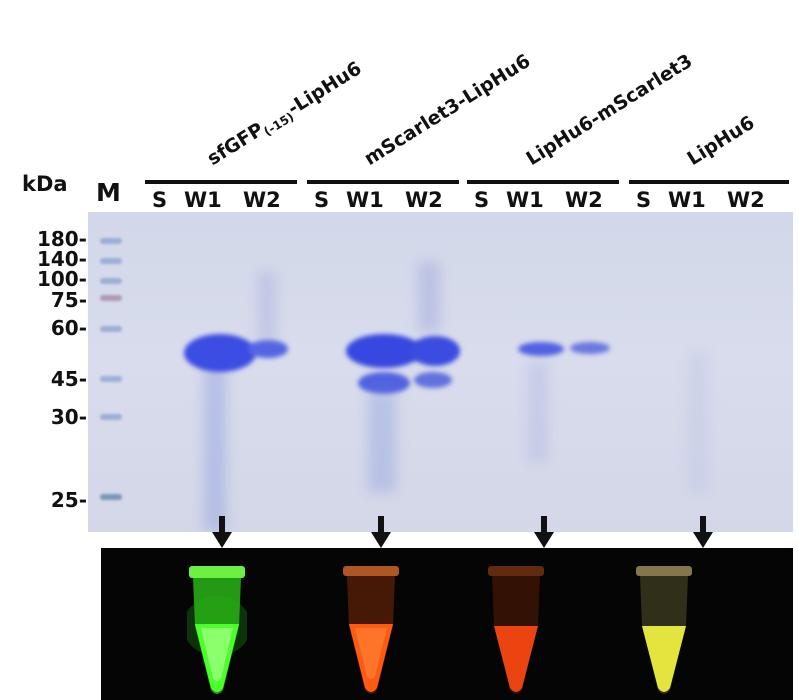 The height and width of the screenshot is (700, 798). What do you see at coordinates (45, 184) in the screenshot?
I see `kda-label: kDa` at bounding box center [45, 184].